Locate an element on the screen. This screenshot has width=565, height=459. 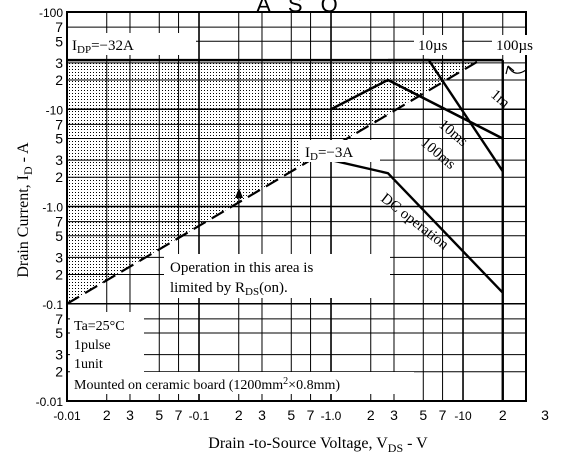
y-tick-label: -10 is located at coordinates (55, 110).